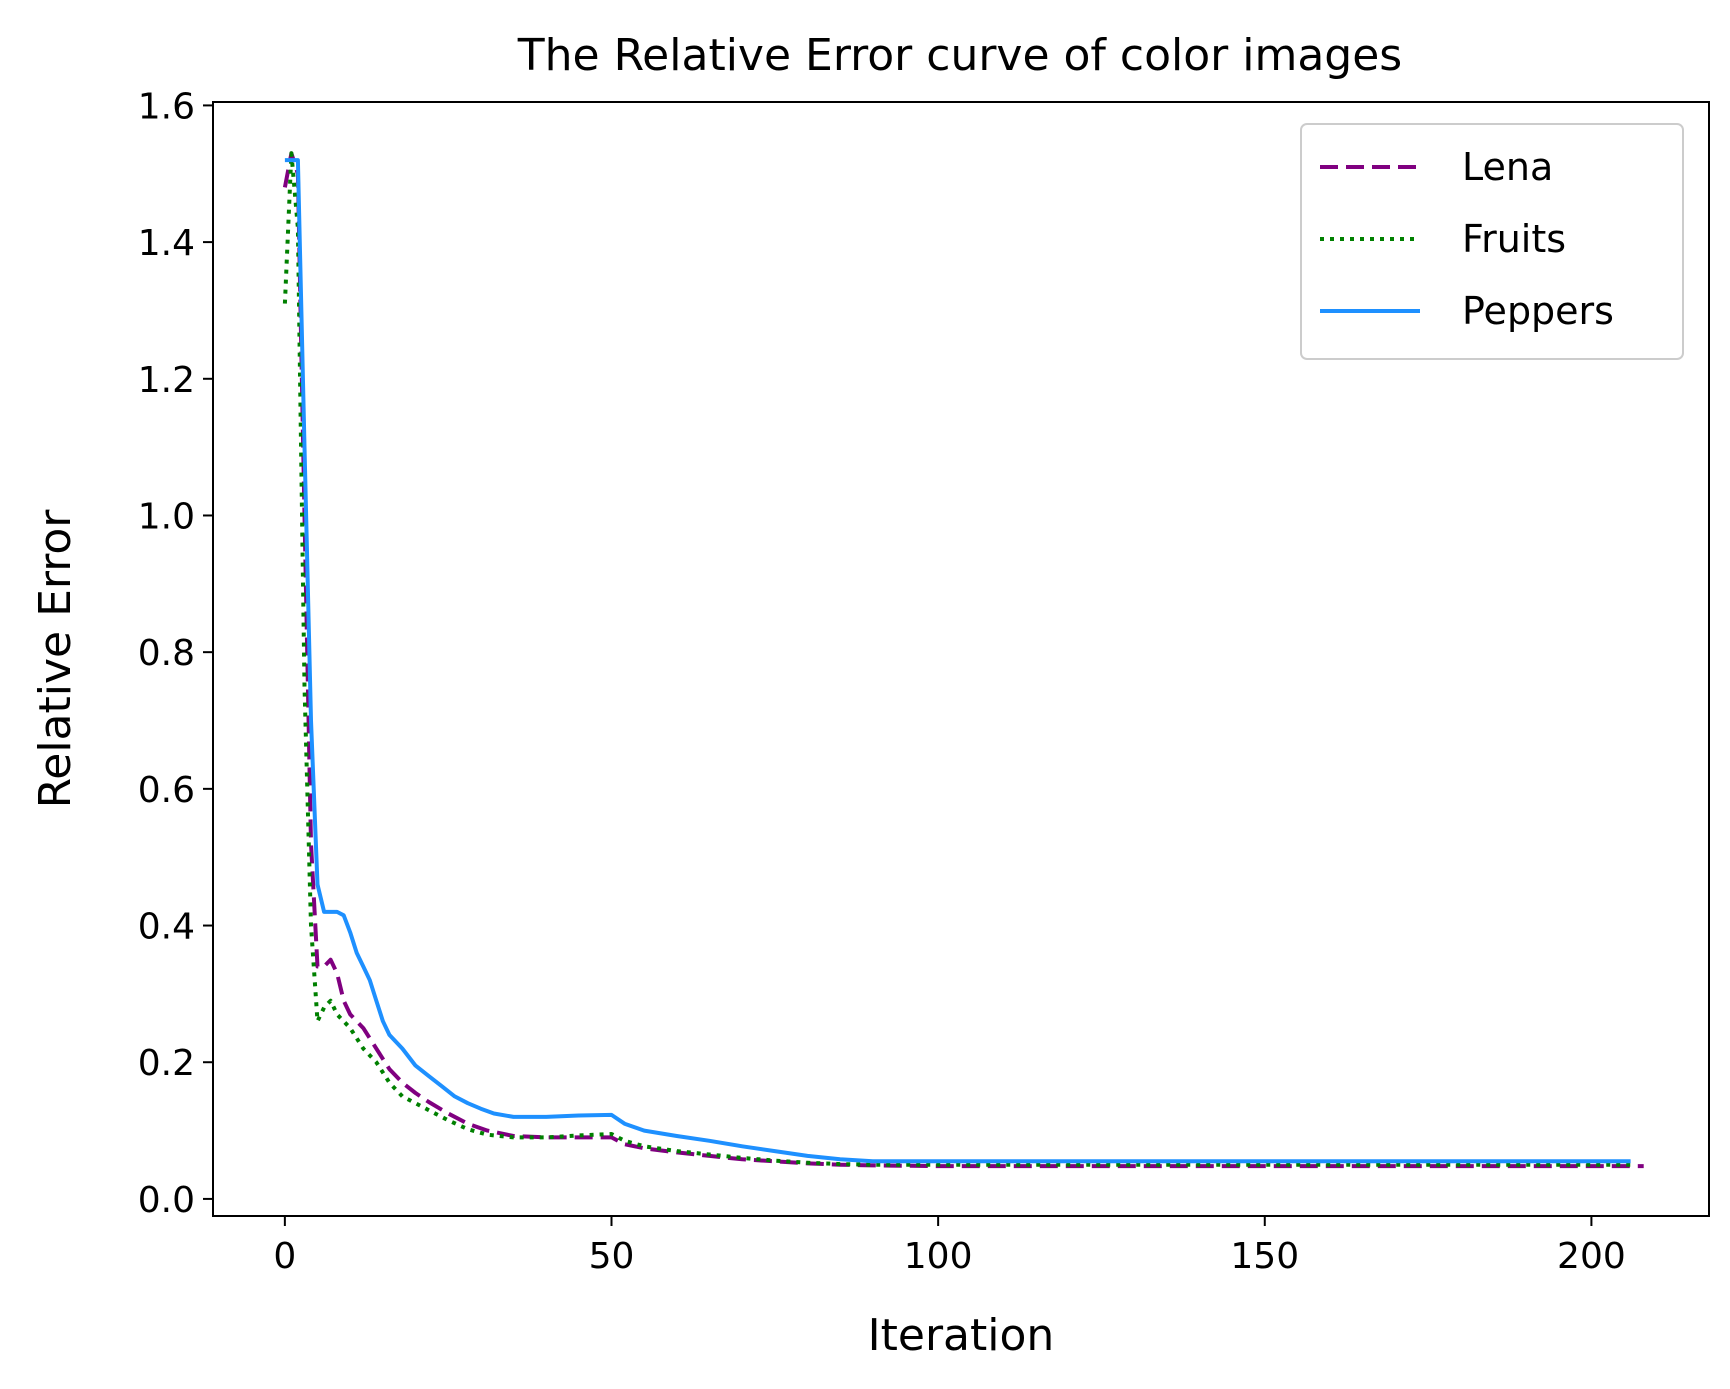 The width and height of the screenshot is (1730, 1389). I want to click on y-tick-label: 1.6, so click(166, 106).